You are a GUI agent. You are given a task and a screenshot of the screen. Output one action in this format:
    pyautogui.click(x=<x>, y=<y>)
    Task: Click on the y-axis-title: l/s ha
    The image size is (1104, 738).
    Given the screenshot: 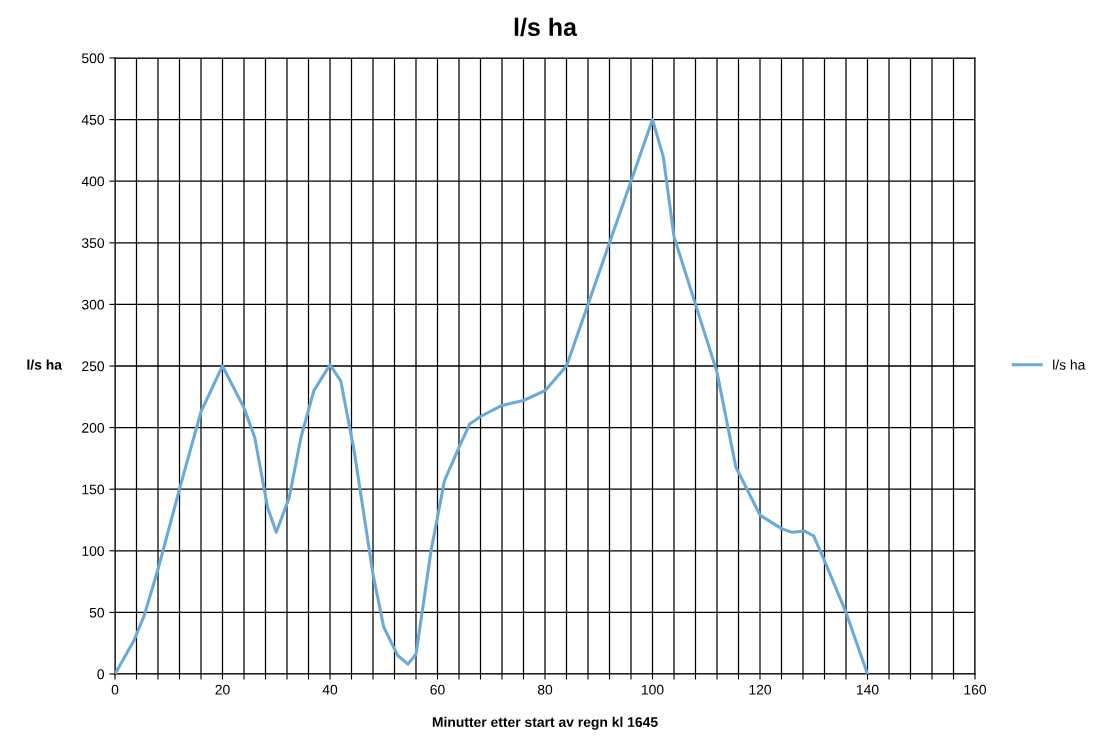 What is the action you would take?
    pyautogui.click(x=45, y=364)
    